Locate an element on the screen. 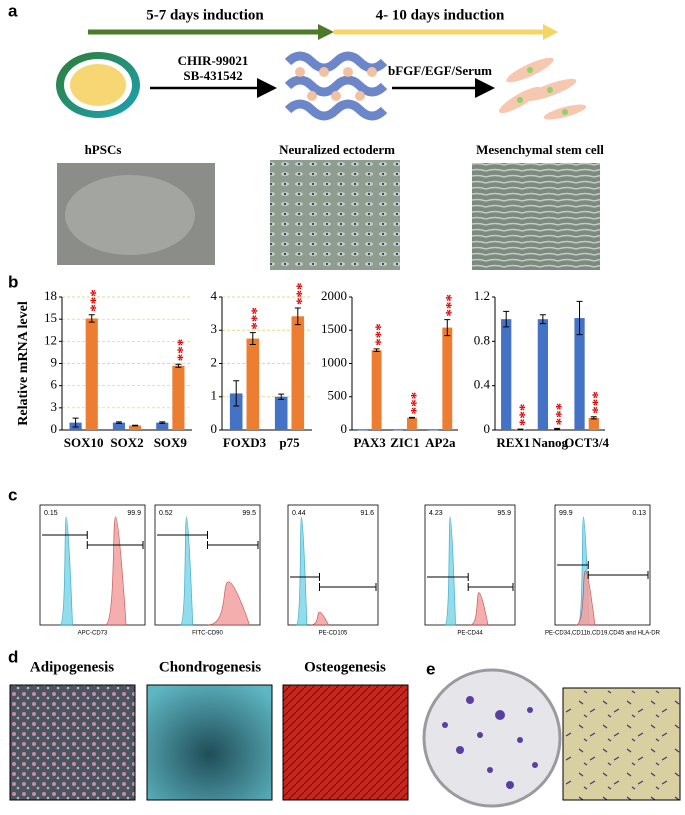 This screenshot has width=685, height=815. stage-label: 4- 10 days induction is located at coordinates (440, 15).